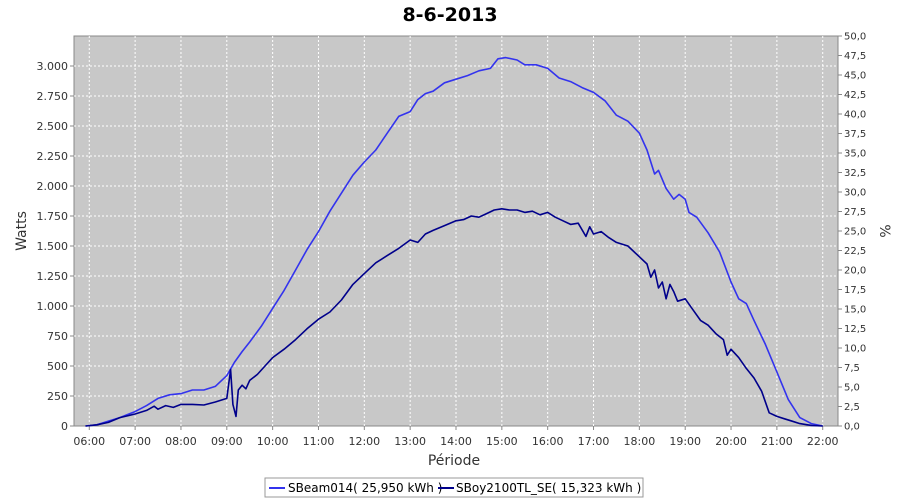  I want to click on y-right-tick-label: 42,5, so click(855, 95).